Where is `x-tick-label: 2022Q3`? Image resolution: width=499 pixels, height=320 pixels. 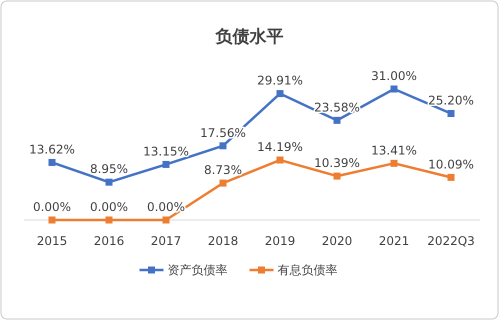
x-tick-label: 2022Q3 is located at coordinates (451, 241).